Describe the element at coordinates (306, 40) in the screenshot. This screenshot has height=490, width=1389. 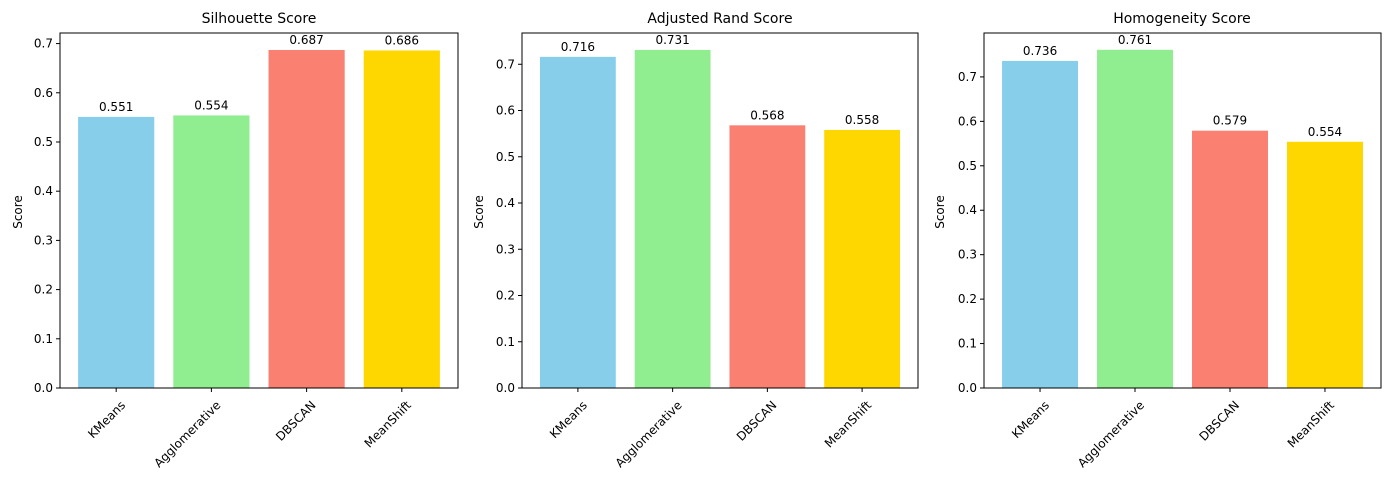
I see `value-label: 0.687` at that location.